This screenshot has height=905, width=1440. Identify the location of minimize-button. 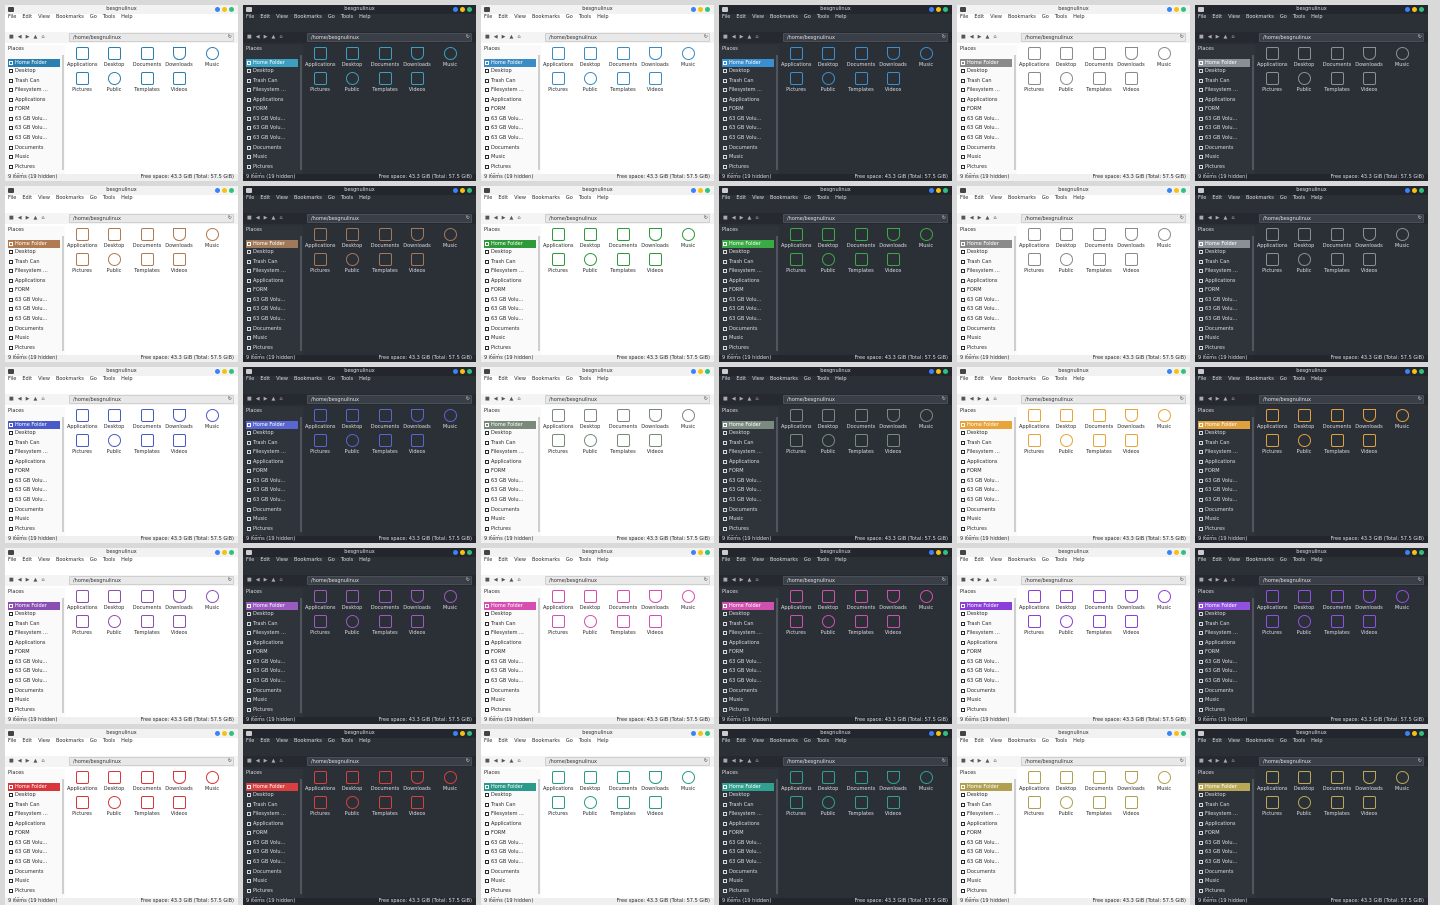
(217, 190).